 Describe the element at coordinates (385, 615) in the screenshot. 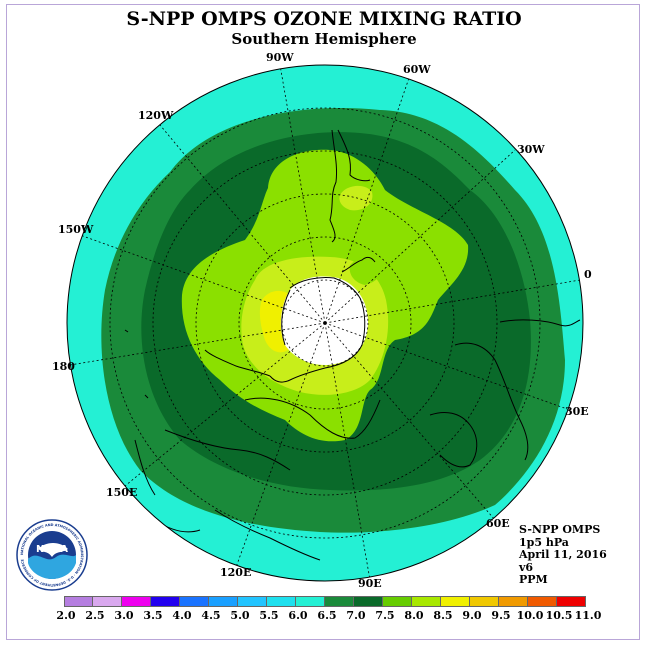

I see `colorbar-tick-label: 7.5` at that location.